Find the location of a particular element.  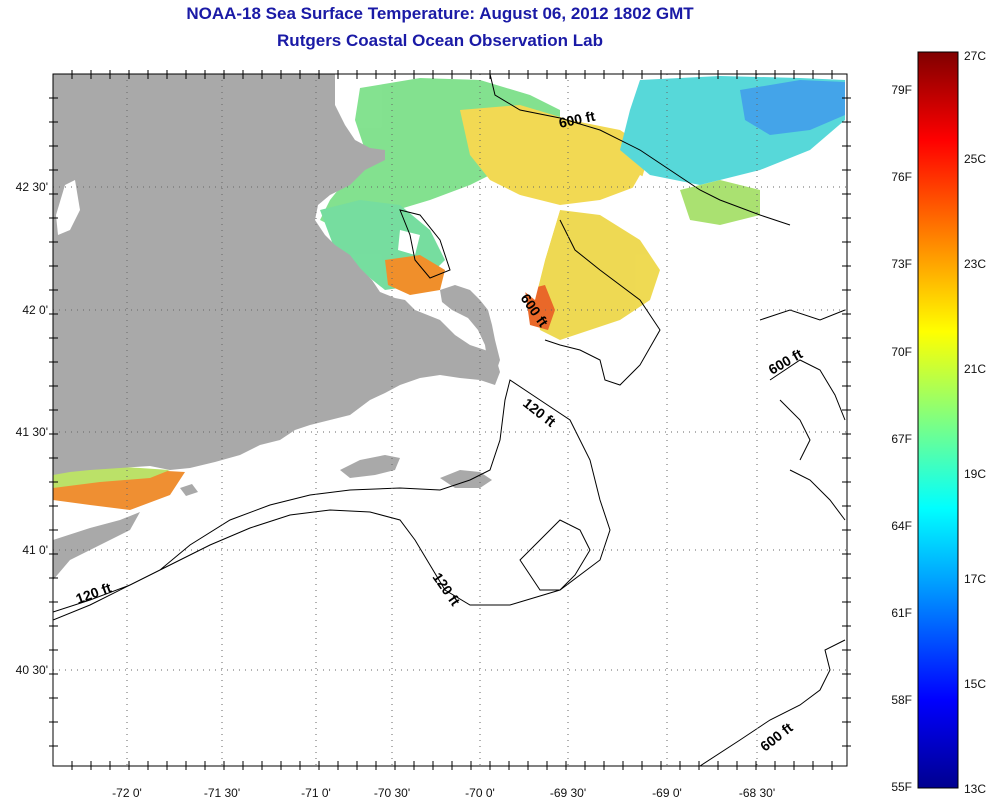

latitude-labels: 42 30' 42 0' 41 30' 41 0' 40 30' is located at coordinates (32, 428).